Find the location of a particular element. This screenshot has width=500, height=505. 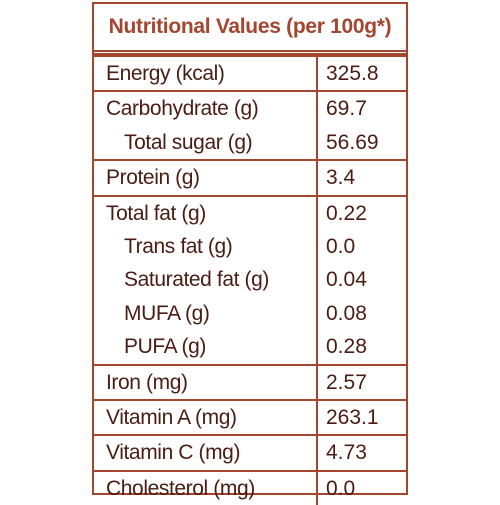

nutrient-value: 69.7 is located at coordinates (346, 109).